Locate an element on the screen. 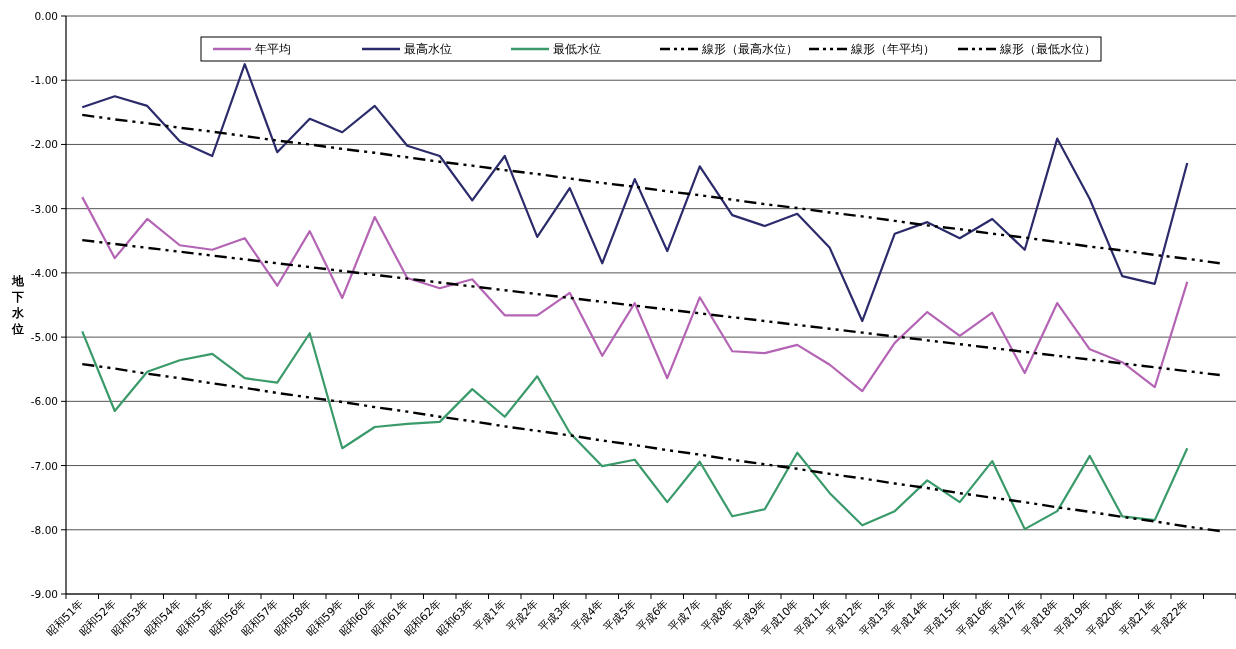  y-tick-label: -9.00 is located at coordinates (44, 594).